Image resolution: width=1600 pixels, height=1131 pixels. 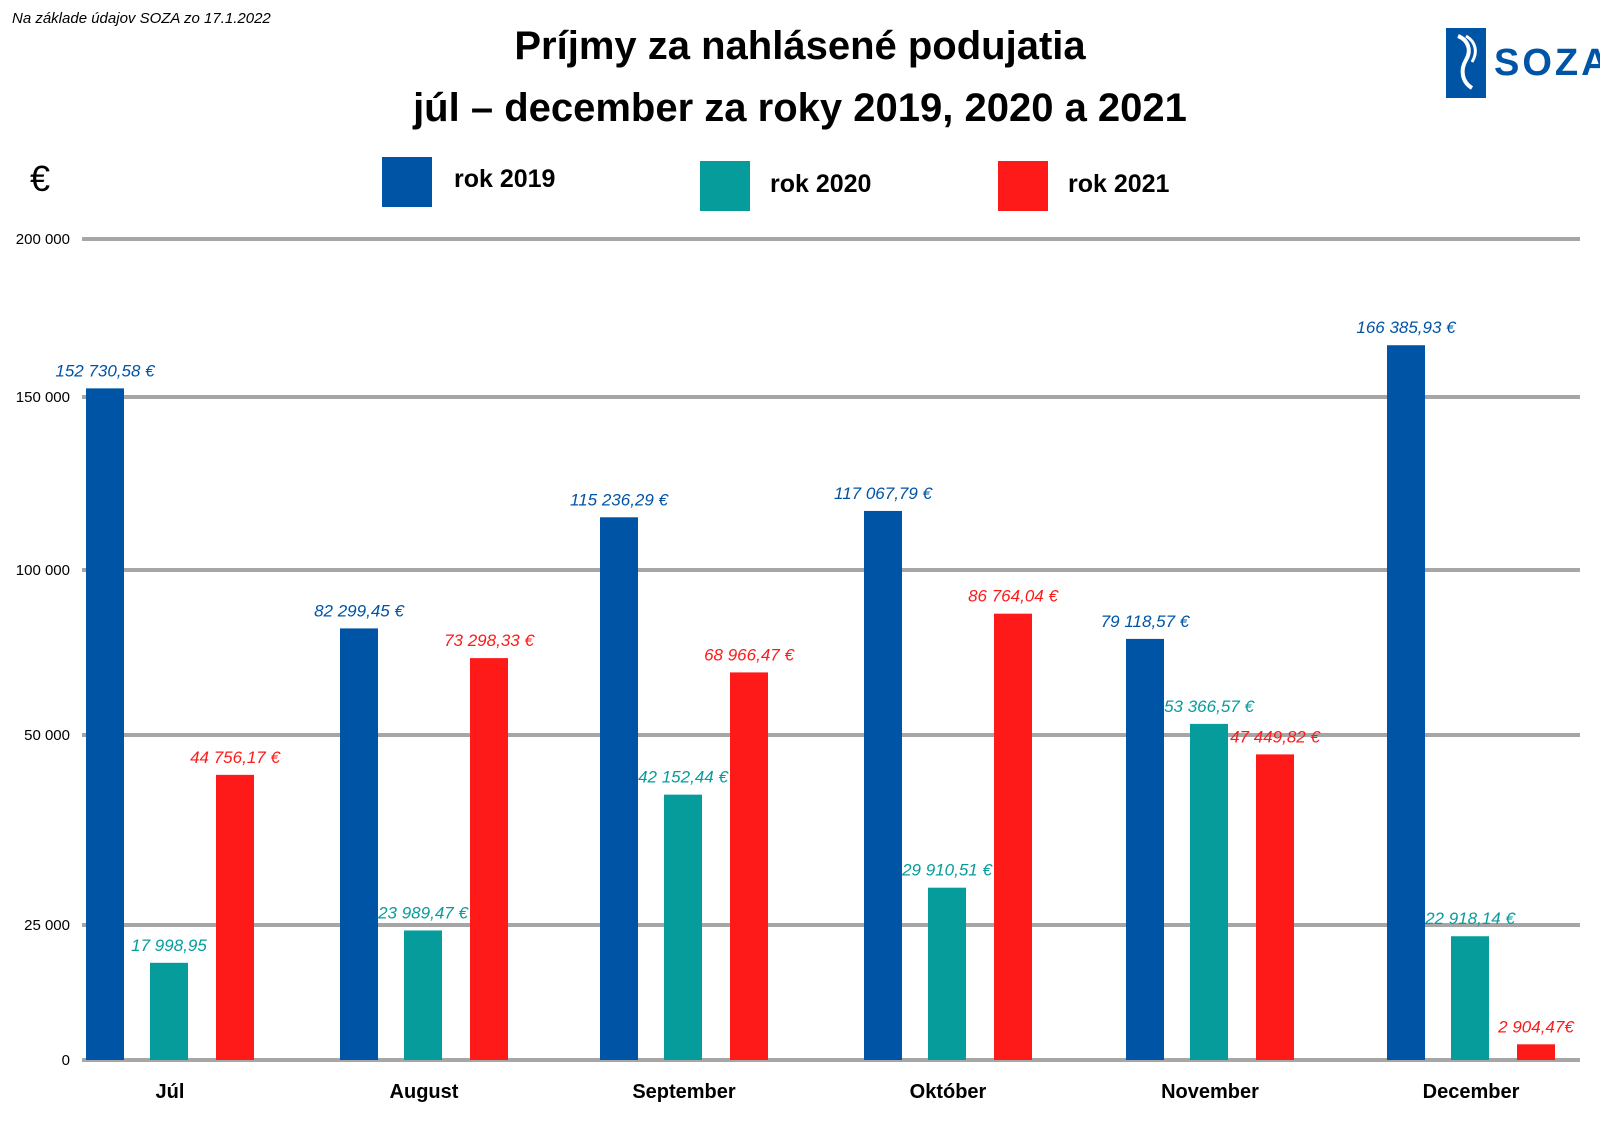 What do you see at coordinates (359, 610) in the screenshot?
I see `data-label: 82 299,45 €` at bounding box center [359, 610].